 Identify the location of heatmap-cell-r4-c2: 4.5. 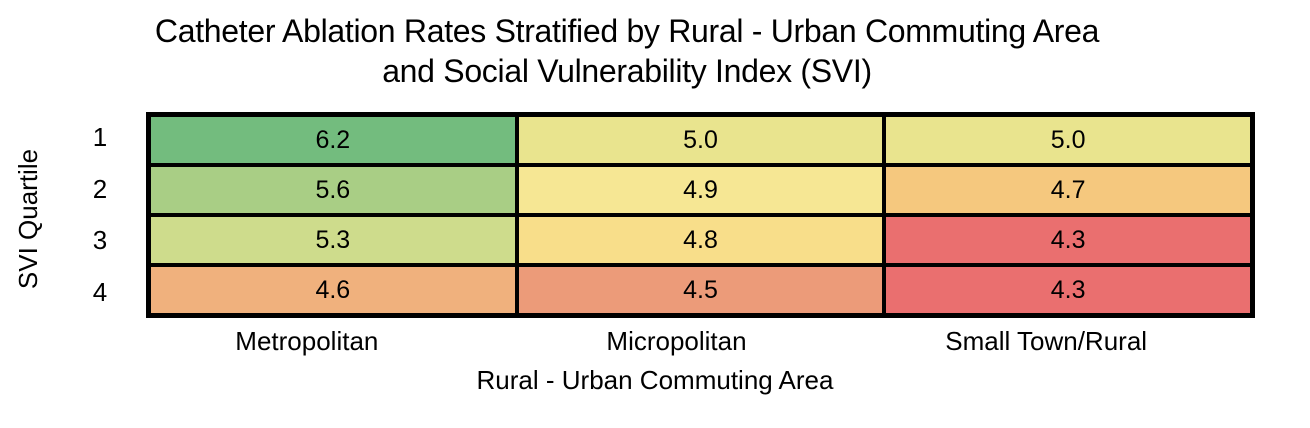
(700, 290).